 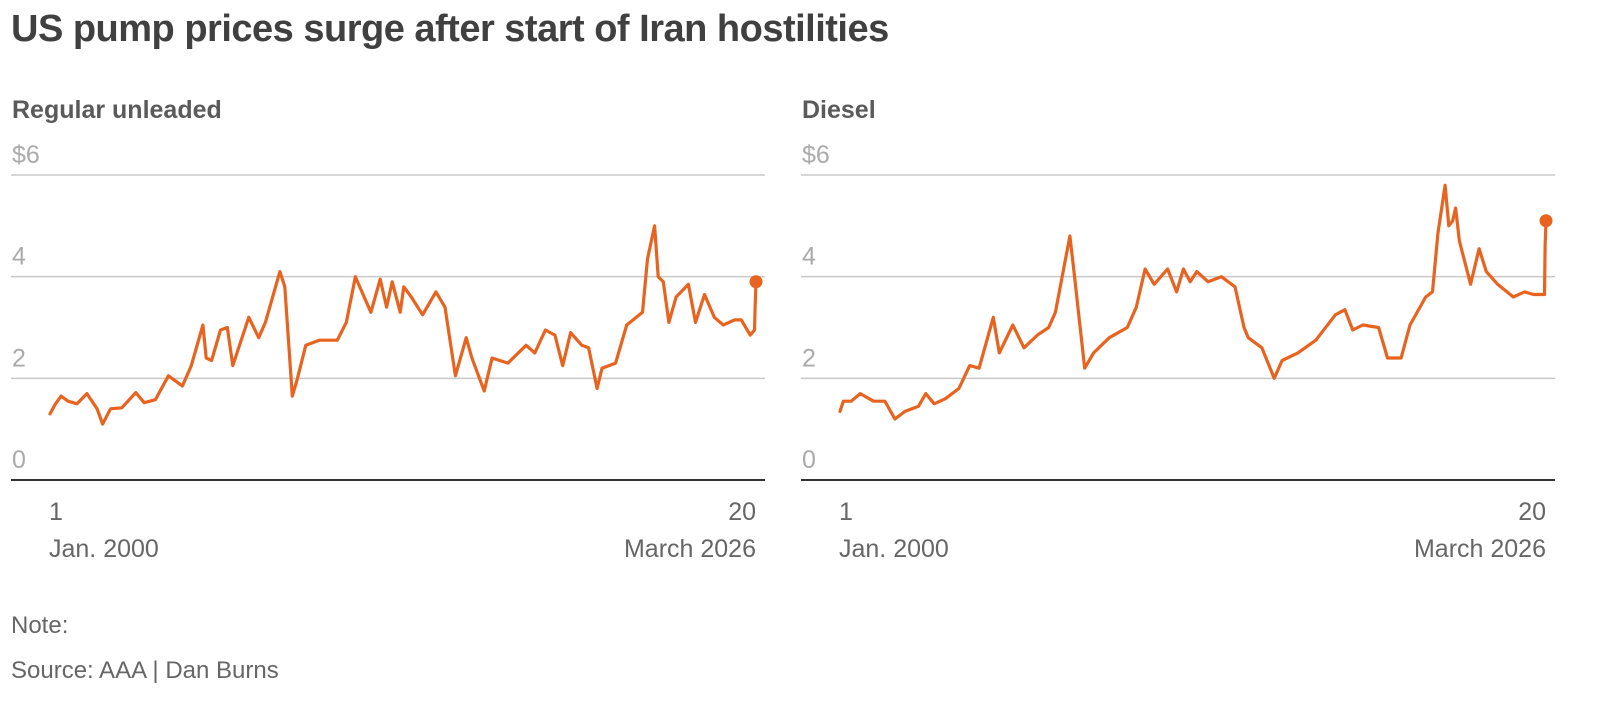 What do you see at coordinates (40, 625) in the screenshot?
I see `chart-note: Note:` at bounding box center [40, 625].